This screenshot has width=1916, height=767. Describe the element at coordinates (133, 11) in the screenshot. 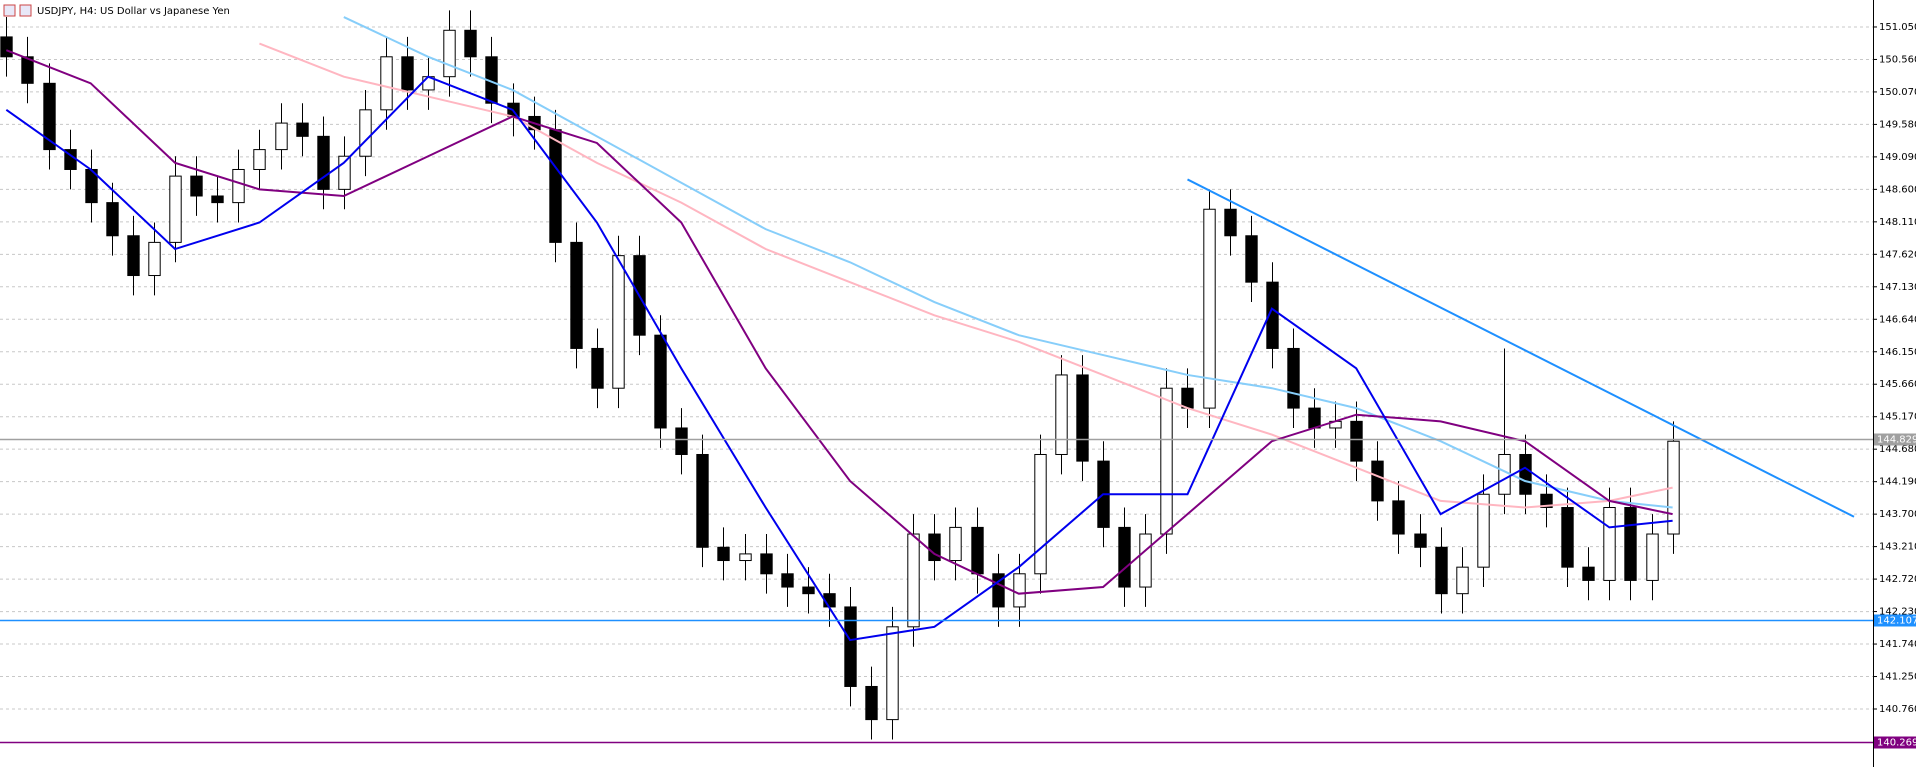

I see `chart-title: USDJPY, H4: US Dollar vs Japanese Yen` at that location.